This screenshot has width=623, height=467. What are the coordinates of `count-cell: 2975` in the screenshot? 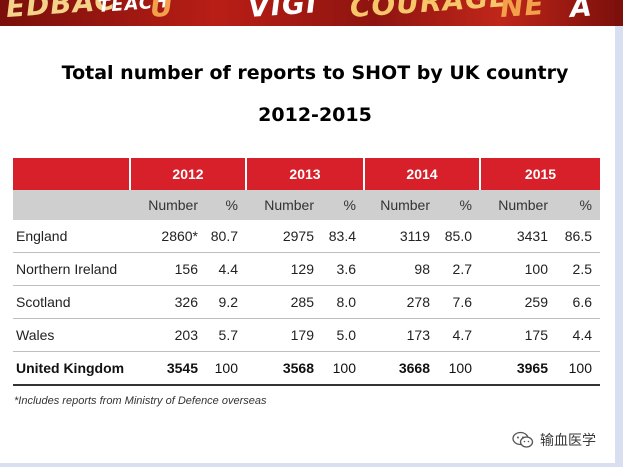 It's located at (283, 236).